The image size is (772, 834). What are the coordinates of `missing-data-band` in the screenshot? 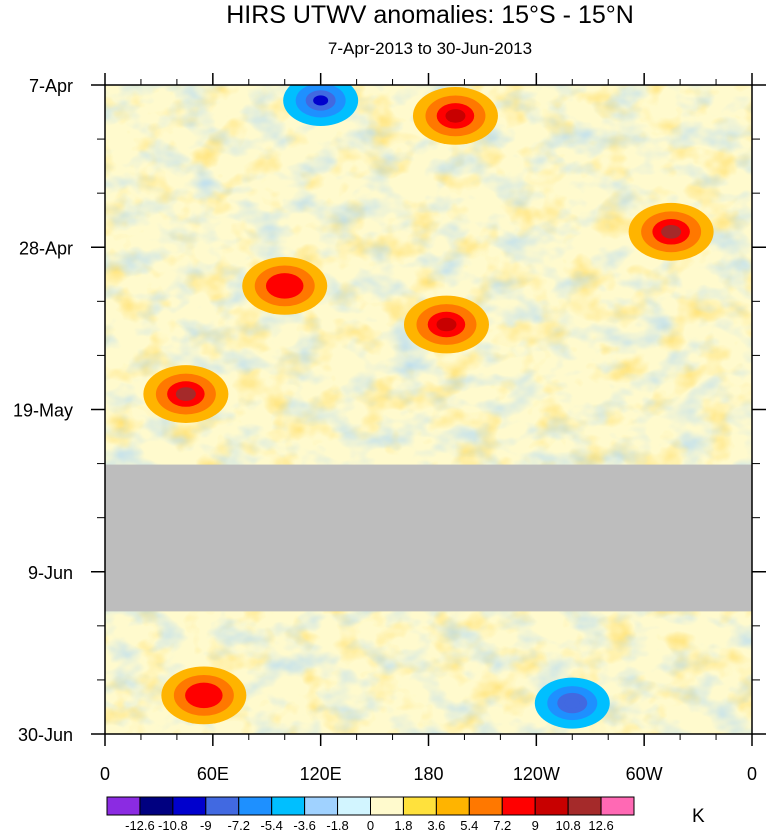 It's located at (428, 538).